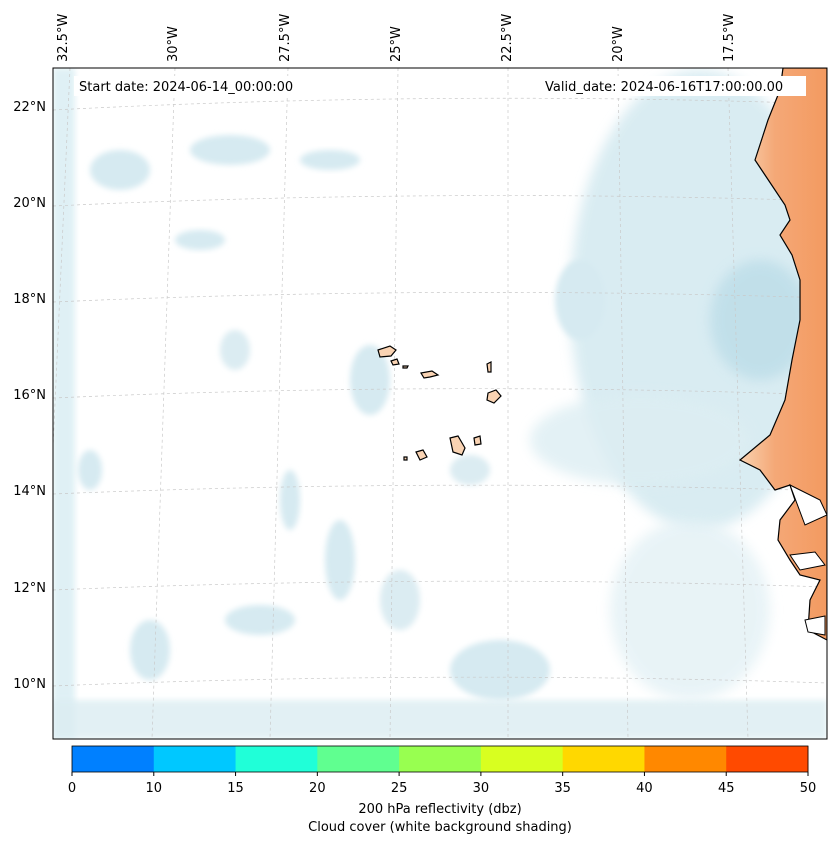 This screenshot has height=843, width=837. I want to click on start-date-text: Start date: 2024-06-14_00:00:00, so click(186, 87).